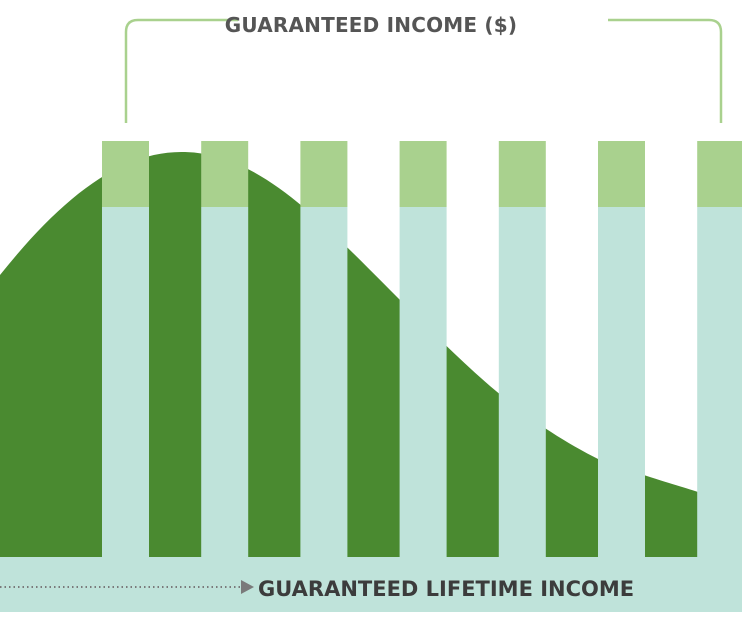 The width and height of the screenshot is (742, 617). I want to click on guaranteed-income-label: GUARANTEED INCOME ($), so click(371, 25).